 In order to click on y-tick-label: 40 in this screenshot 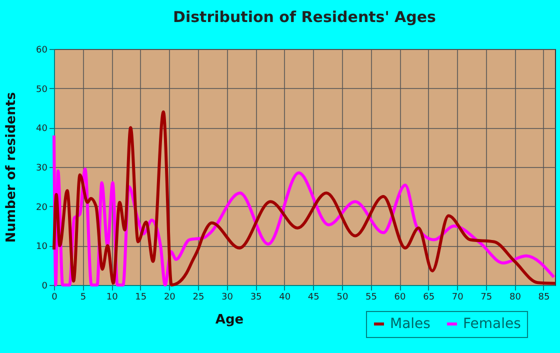, I will do `click(42, 129)`.